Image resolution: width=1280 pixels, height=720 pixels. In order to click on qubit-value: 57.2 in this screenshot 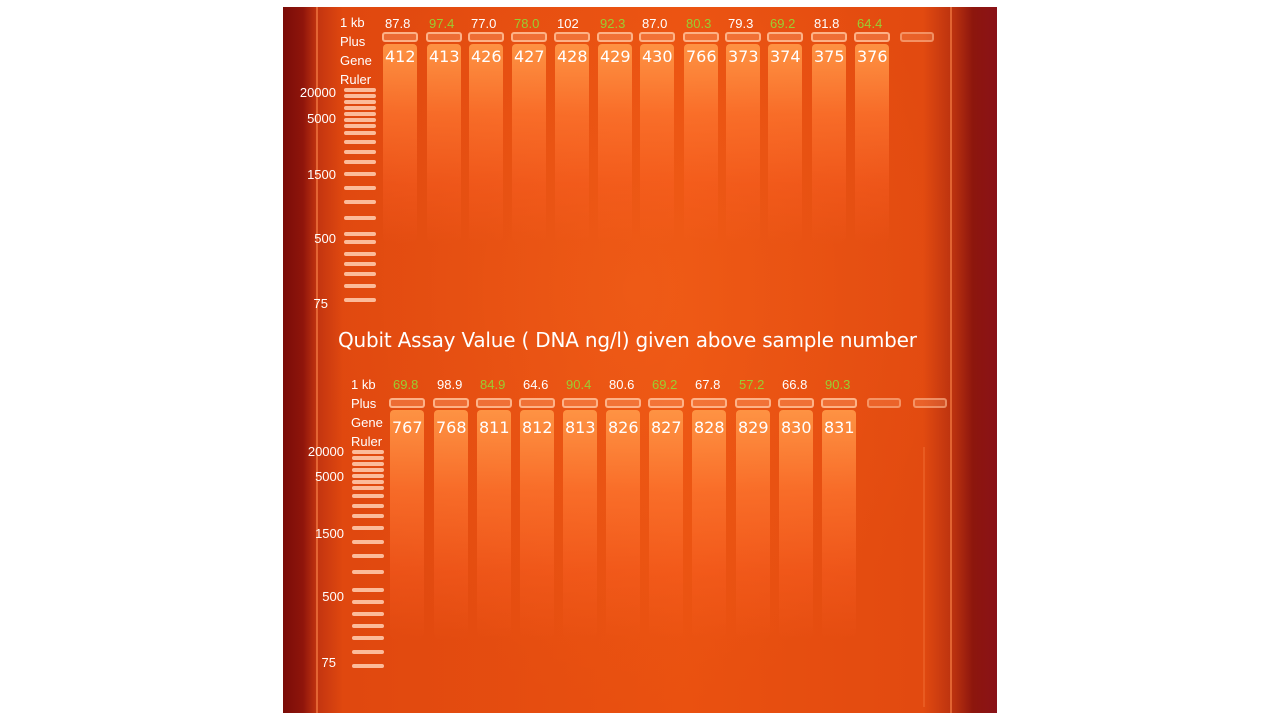, I will do `click(752, 384)`.